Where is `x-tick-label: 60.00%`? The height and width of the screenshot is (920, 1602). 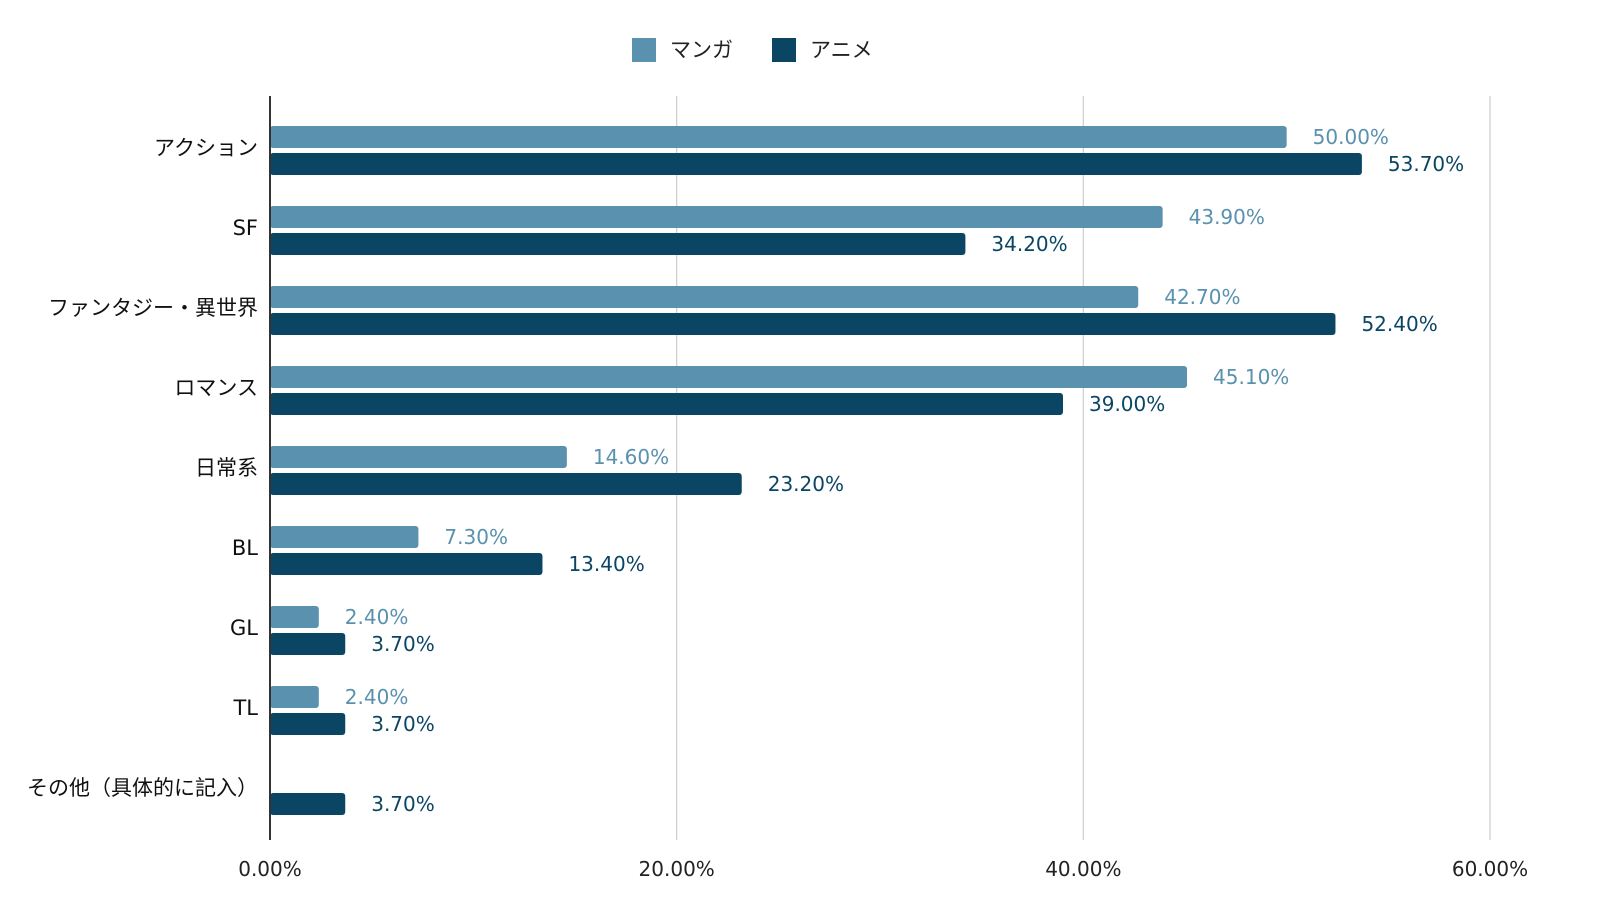
x-tick-label: 60.00% is located at coordinates (1490, 869).